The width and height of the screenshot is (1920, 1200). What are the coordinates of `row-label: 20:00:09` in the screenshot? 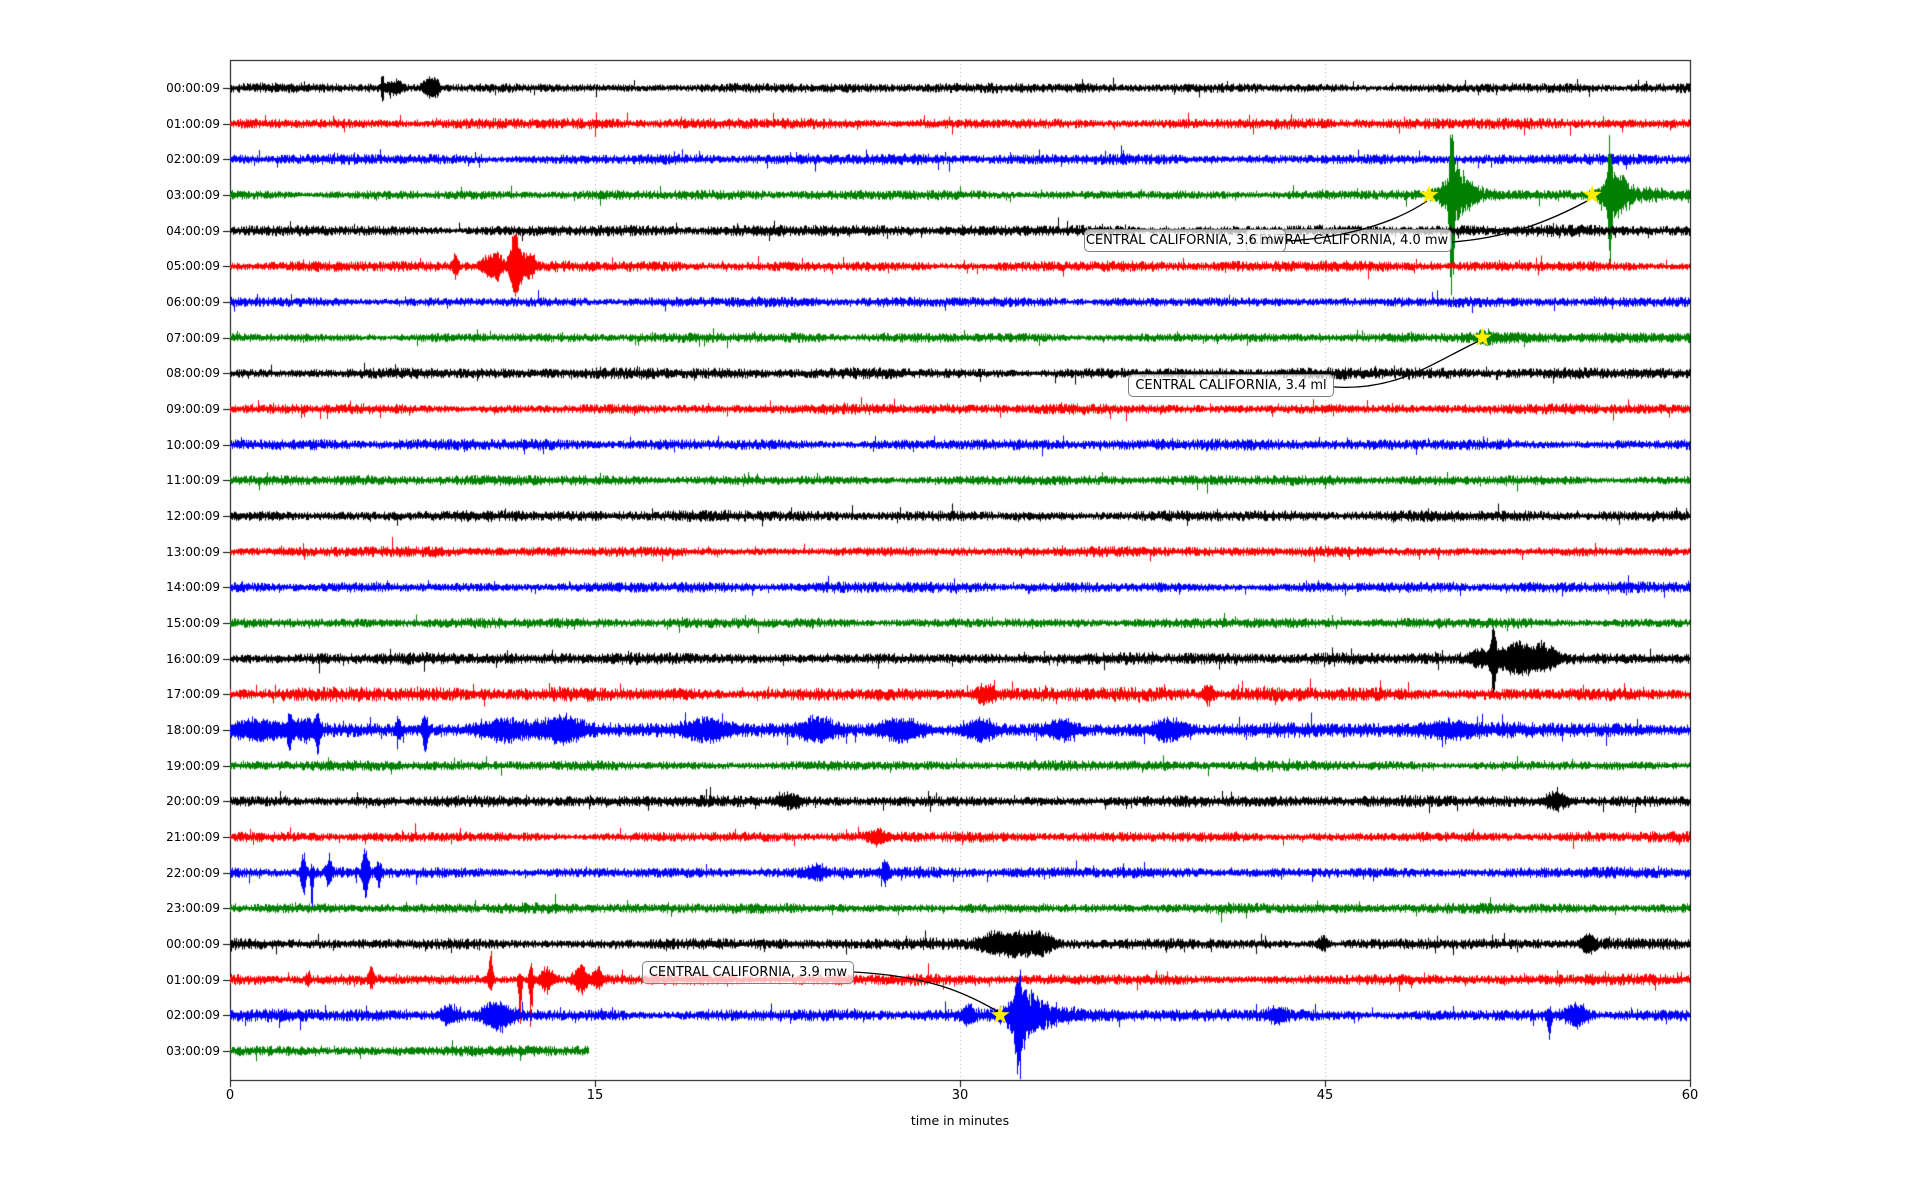 It's located at (193, 801).